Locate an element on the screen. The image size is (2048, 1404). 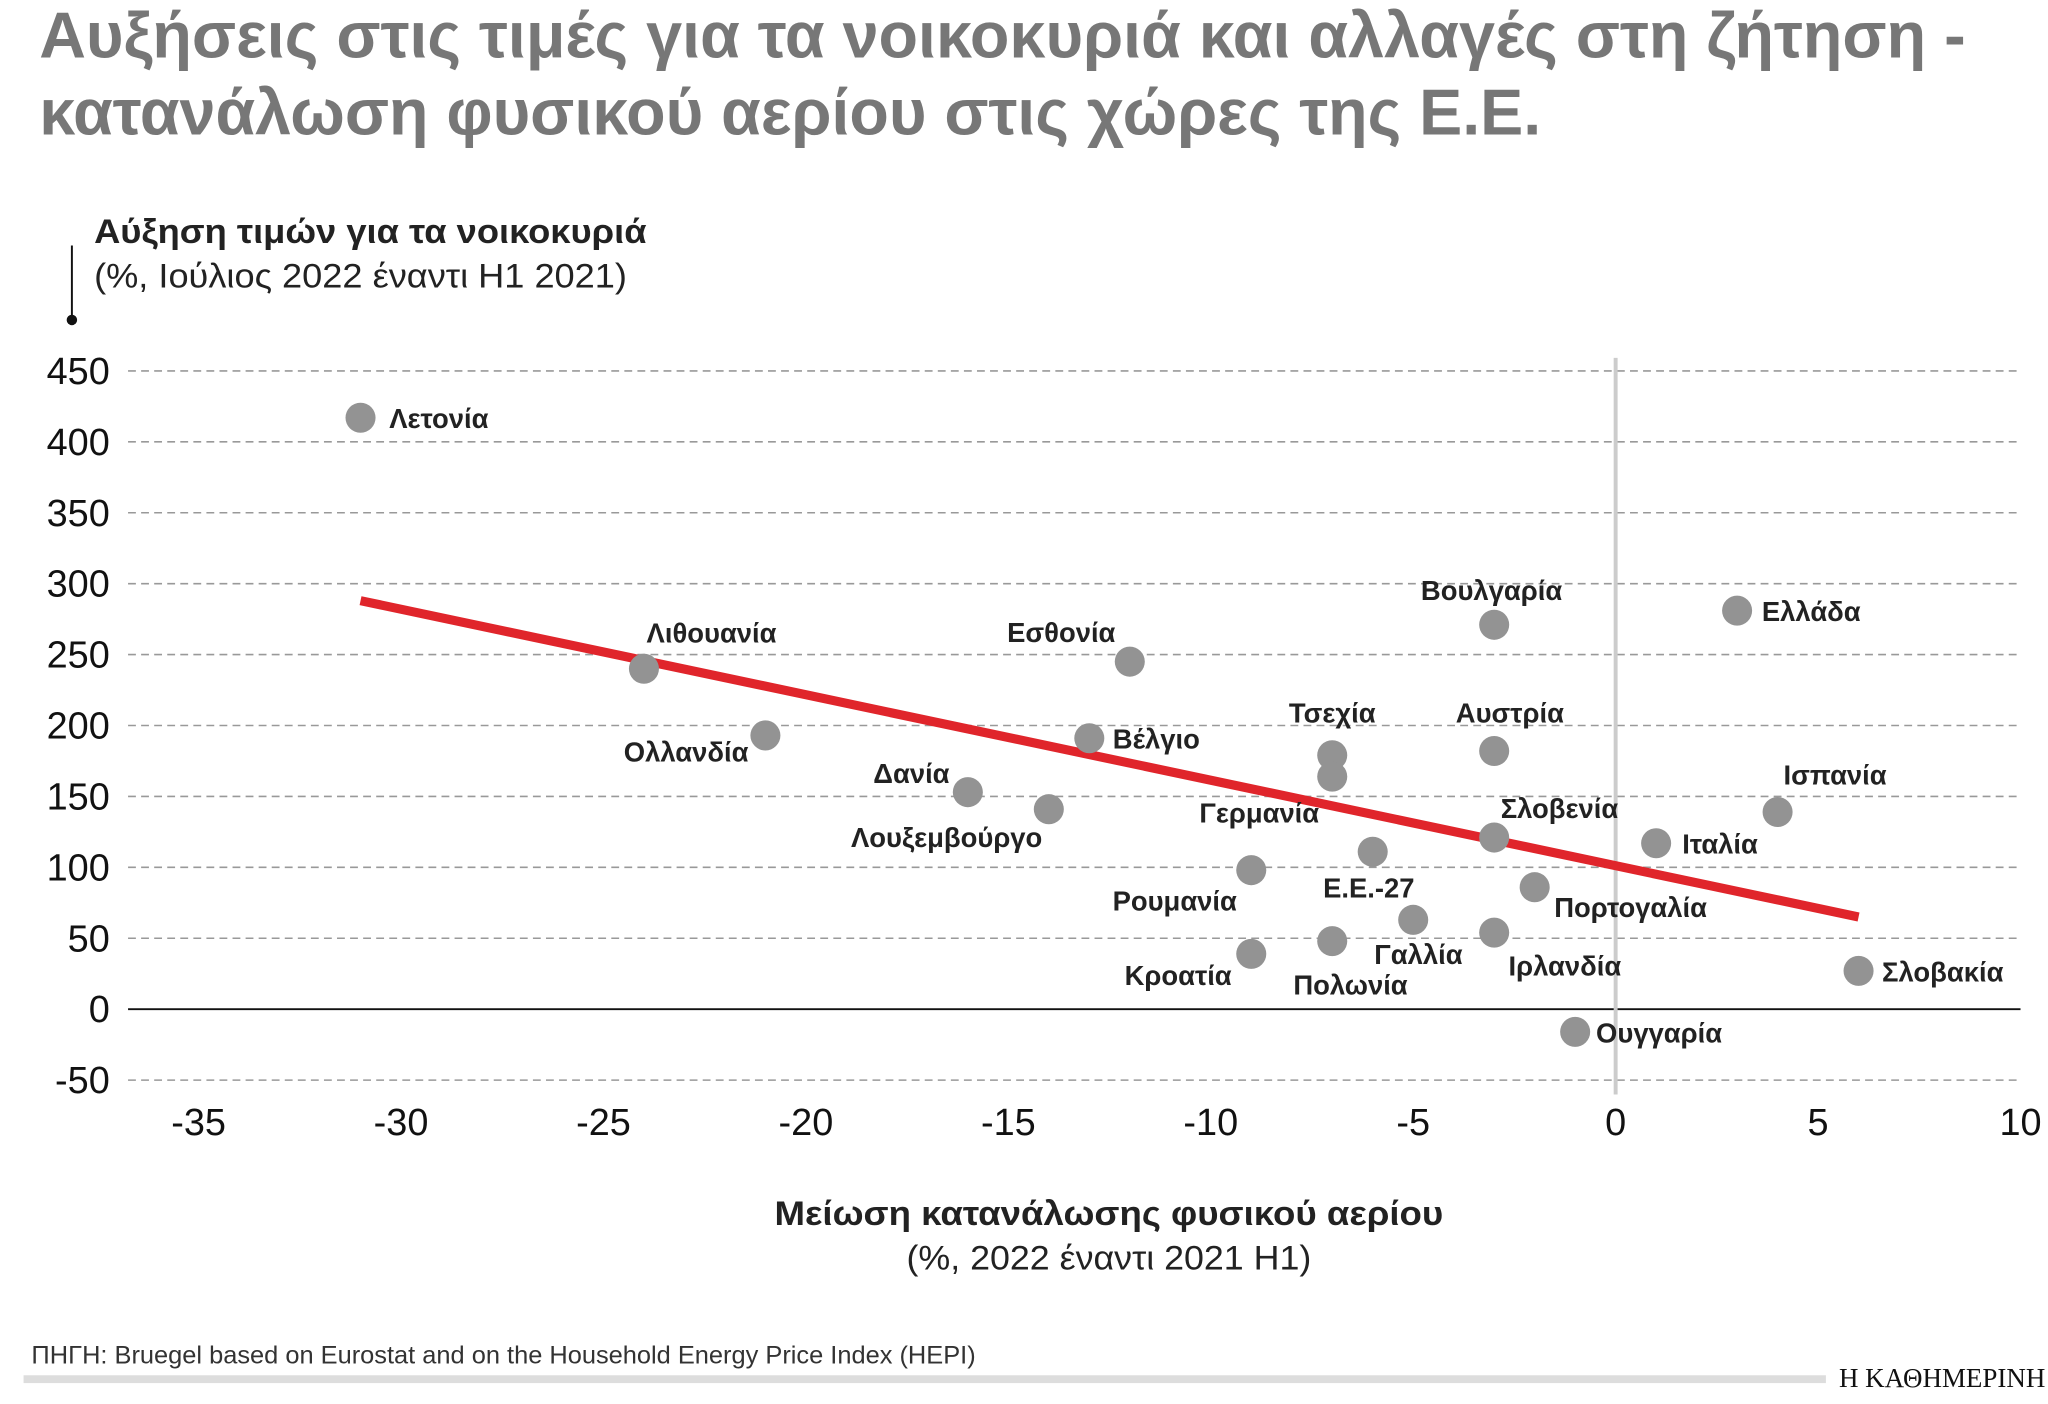
data-point-label: Ισπανία is located at coordinates (1834, 775).